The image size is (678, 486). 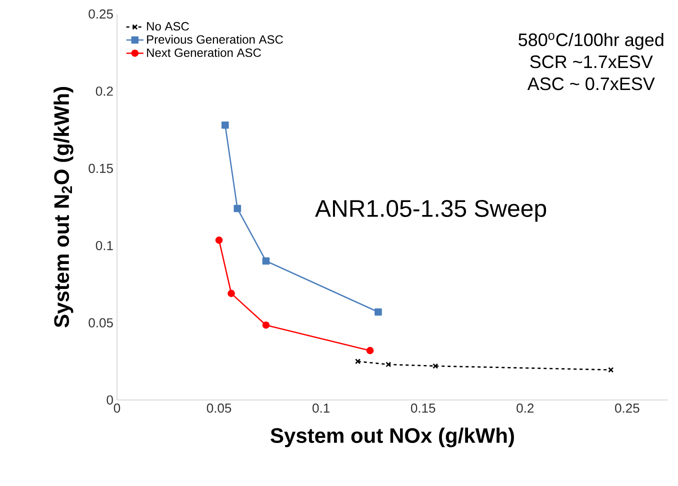 I want to click on x-tick-label: 0.25, so click(x=627, y=408).